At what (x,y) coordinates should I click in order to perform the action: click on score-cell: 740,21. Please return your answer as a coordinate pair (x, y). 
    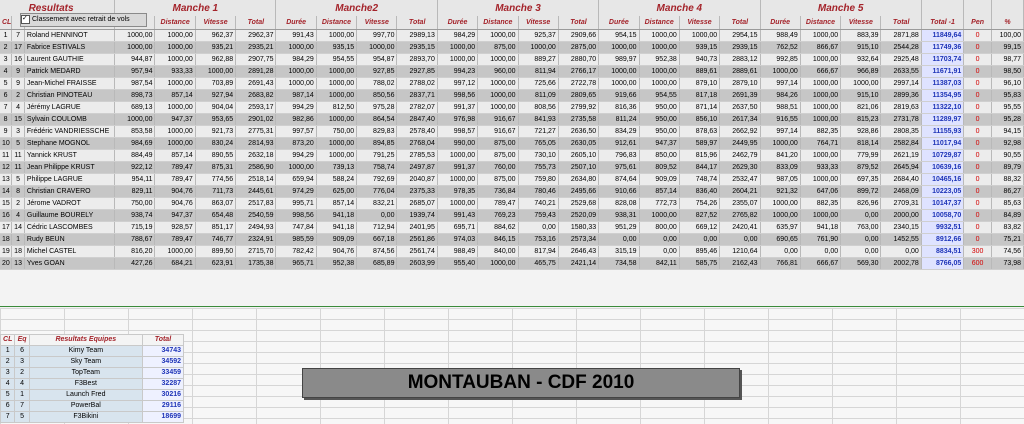
    Looking at the image, I should click on (538, 203).